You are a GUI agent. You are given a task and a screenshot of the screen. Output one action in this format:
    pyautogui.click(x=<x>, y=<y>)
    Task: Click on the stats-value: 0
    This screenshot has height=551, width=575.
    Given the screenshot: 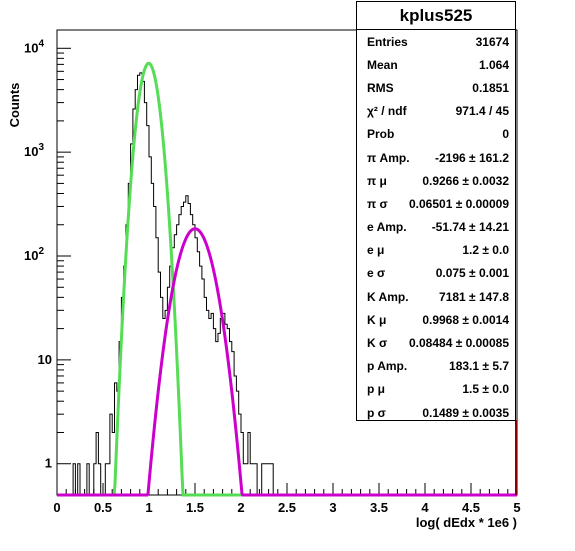 What is the action you would take?
    pyautogui.click(x=505, y=134)
    